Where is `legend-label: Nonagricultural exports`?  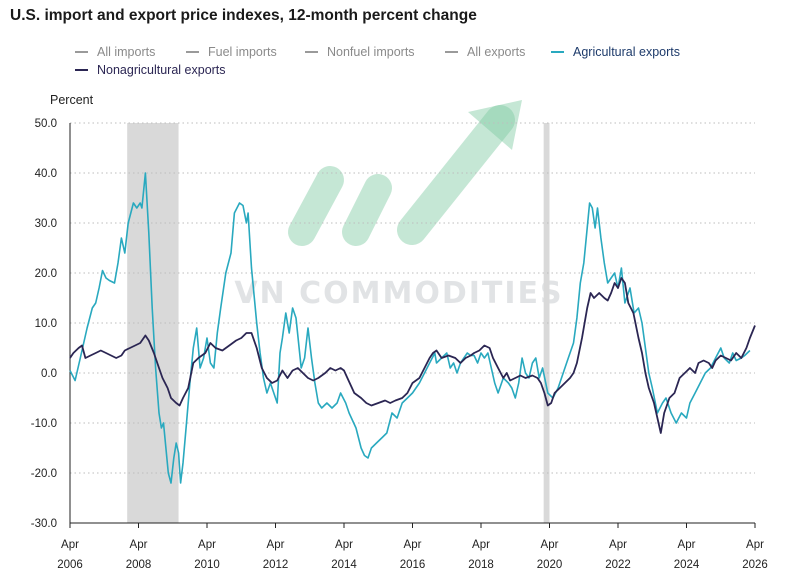
legend-label: Nonagricultural exports is located at coordinates (161, 70).